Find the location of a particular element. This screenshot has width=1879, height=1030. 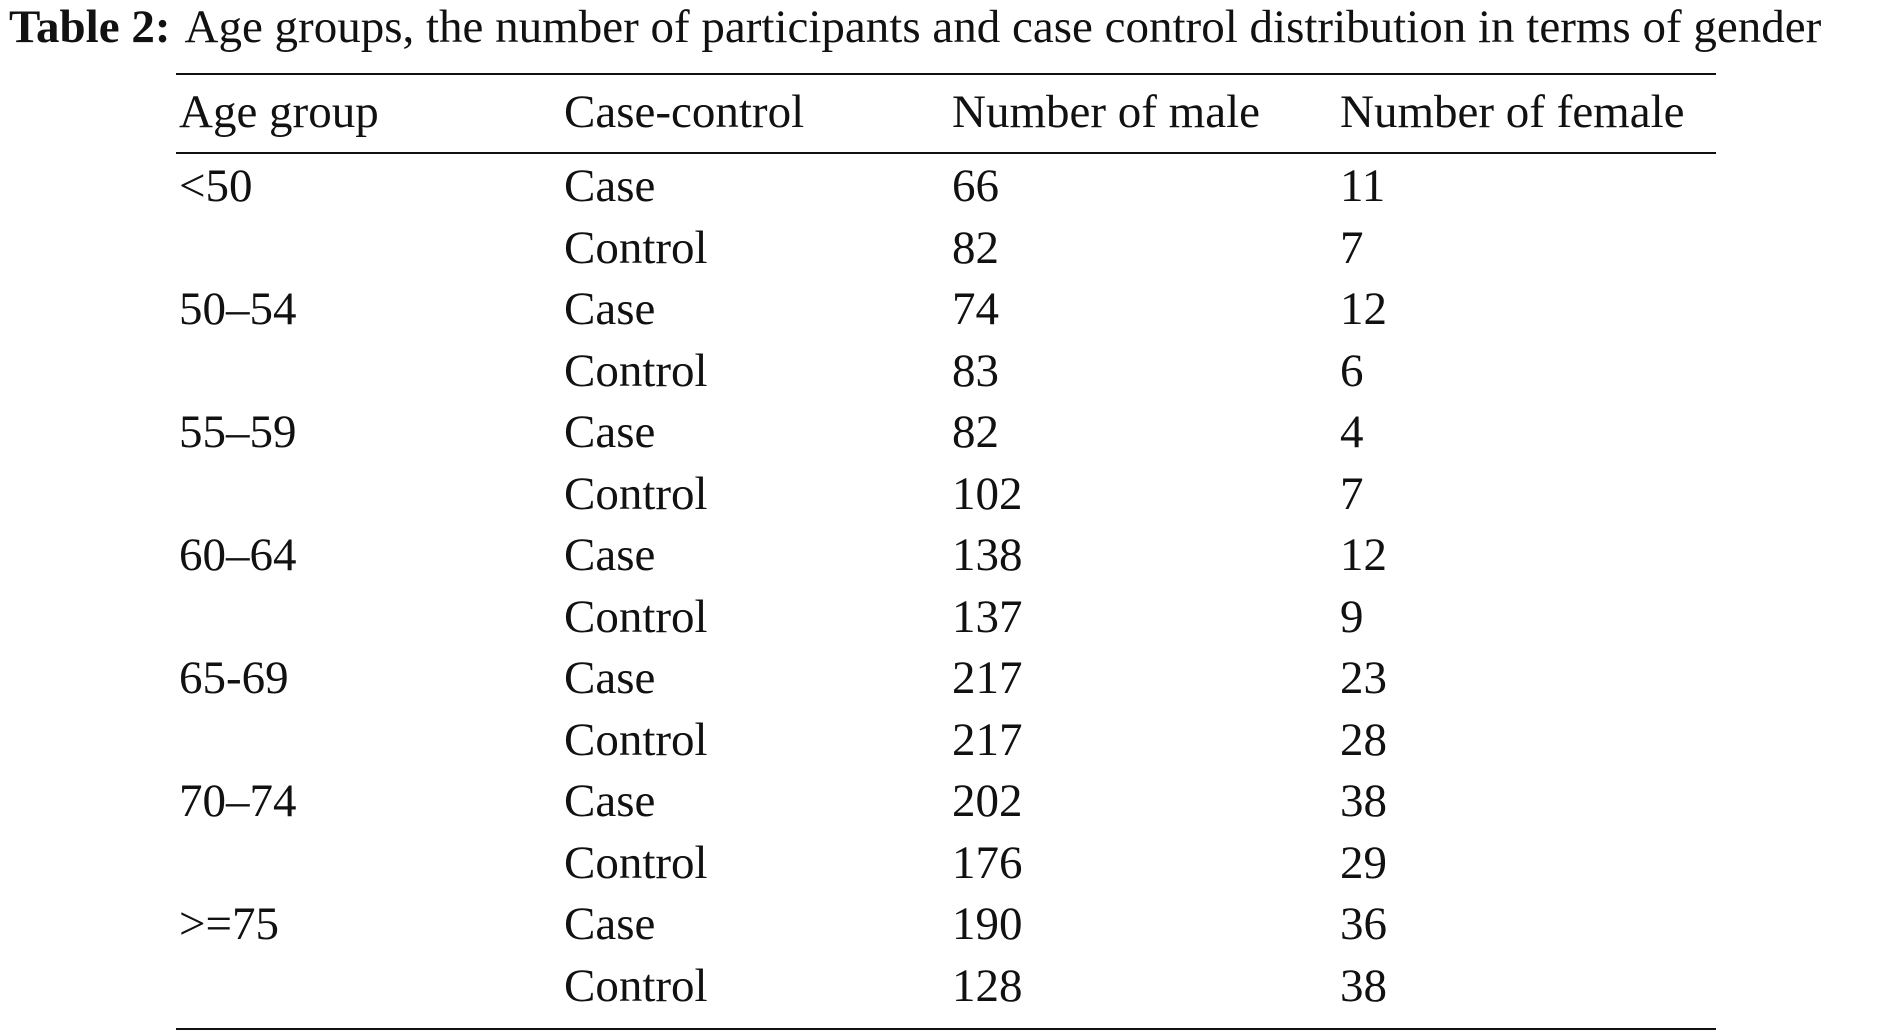

male-count-cell: 66 is located at coordinates (975, 186).